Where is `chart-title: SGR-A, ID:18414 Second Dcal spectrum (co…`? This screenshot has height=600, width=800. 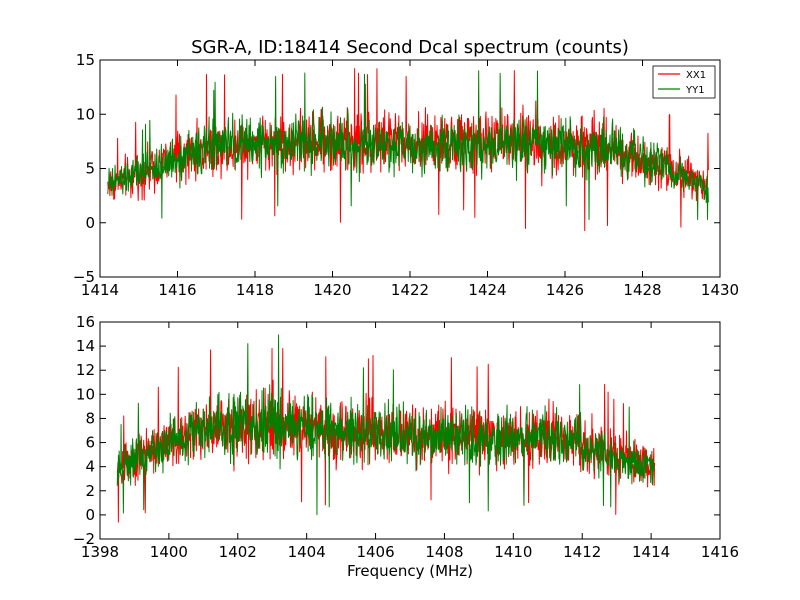 chart-title: SGR-A, ID:18414 Second Dcal spectrum (co… is located at coordinates (410, 47).